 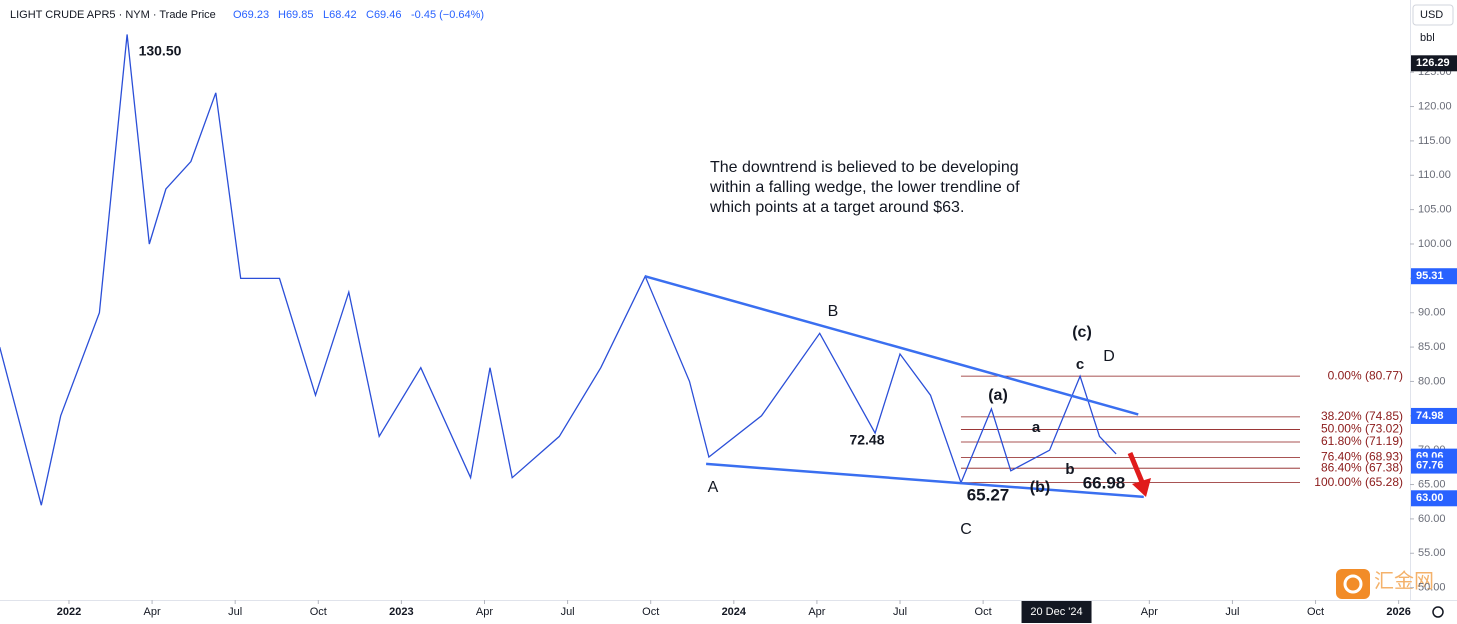 What do you see at coordinates (1430, 416) in the screenshot?
I see `price-marker-label: 74.98` at bounding box center [1430, 416].